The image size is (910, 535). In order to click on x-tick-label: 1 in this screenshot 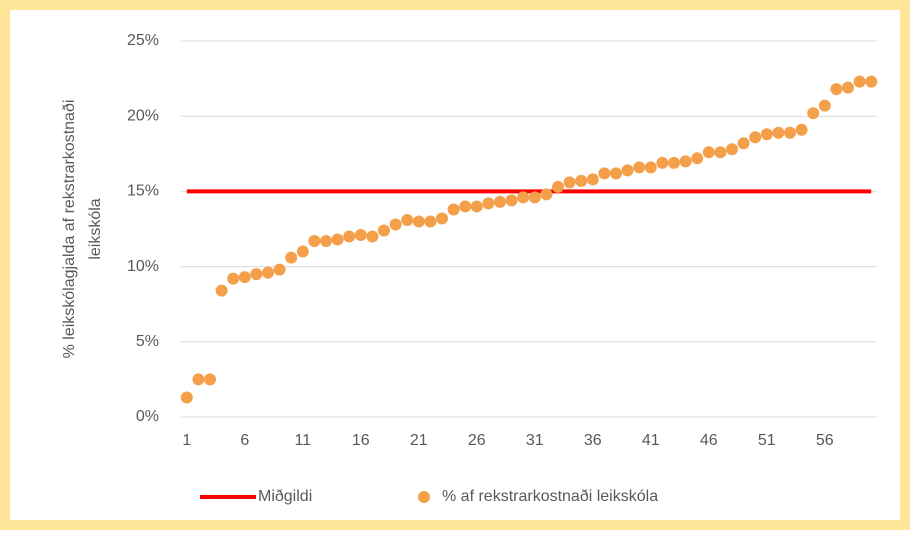, I will do `click(186, 440)`.